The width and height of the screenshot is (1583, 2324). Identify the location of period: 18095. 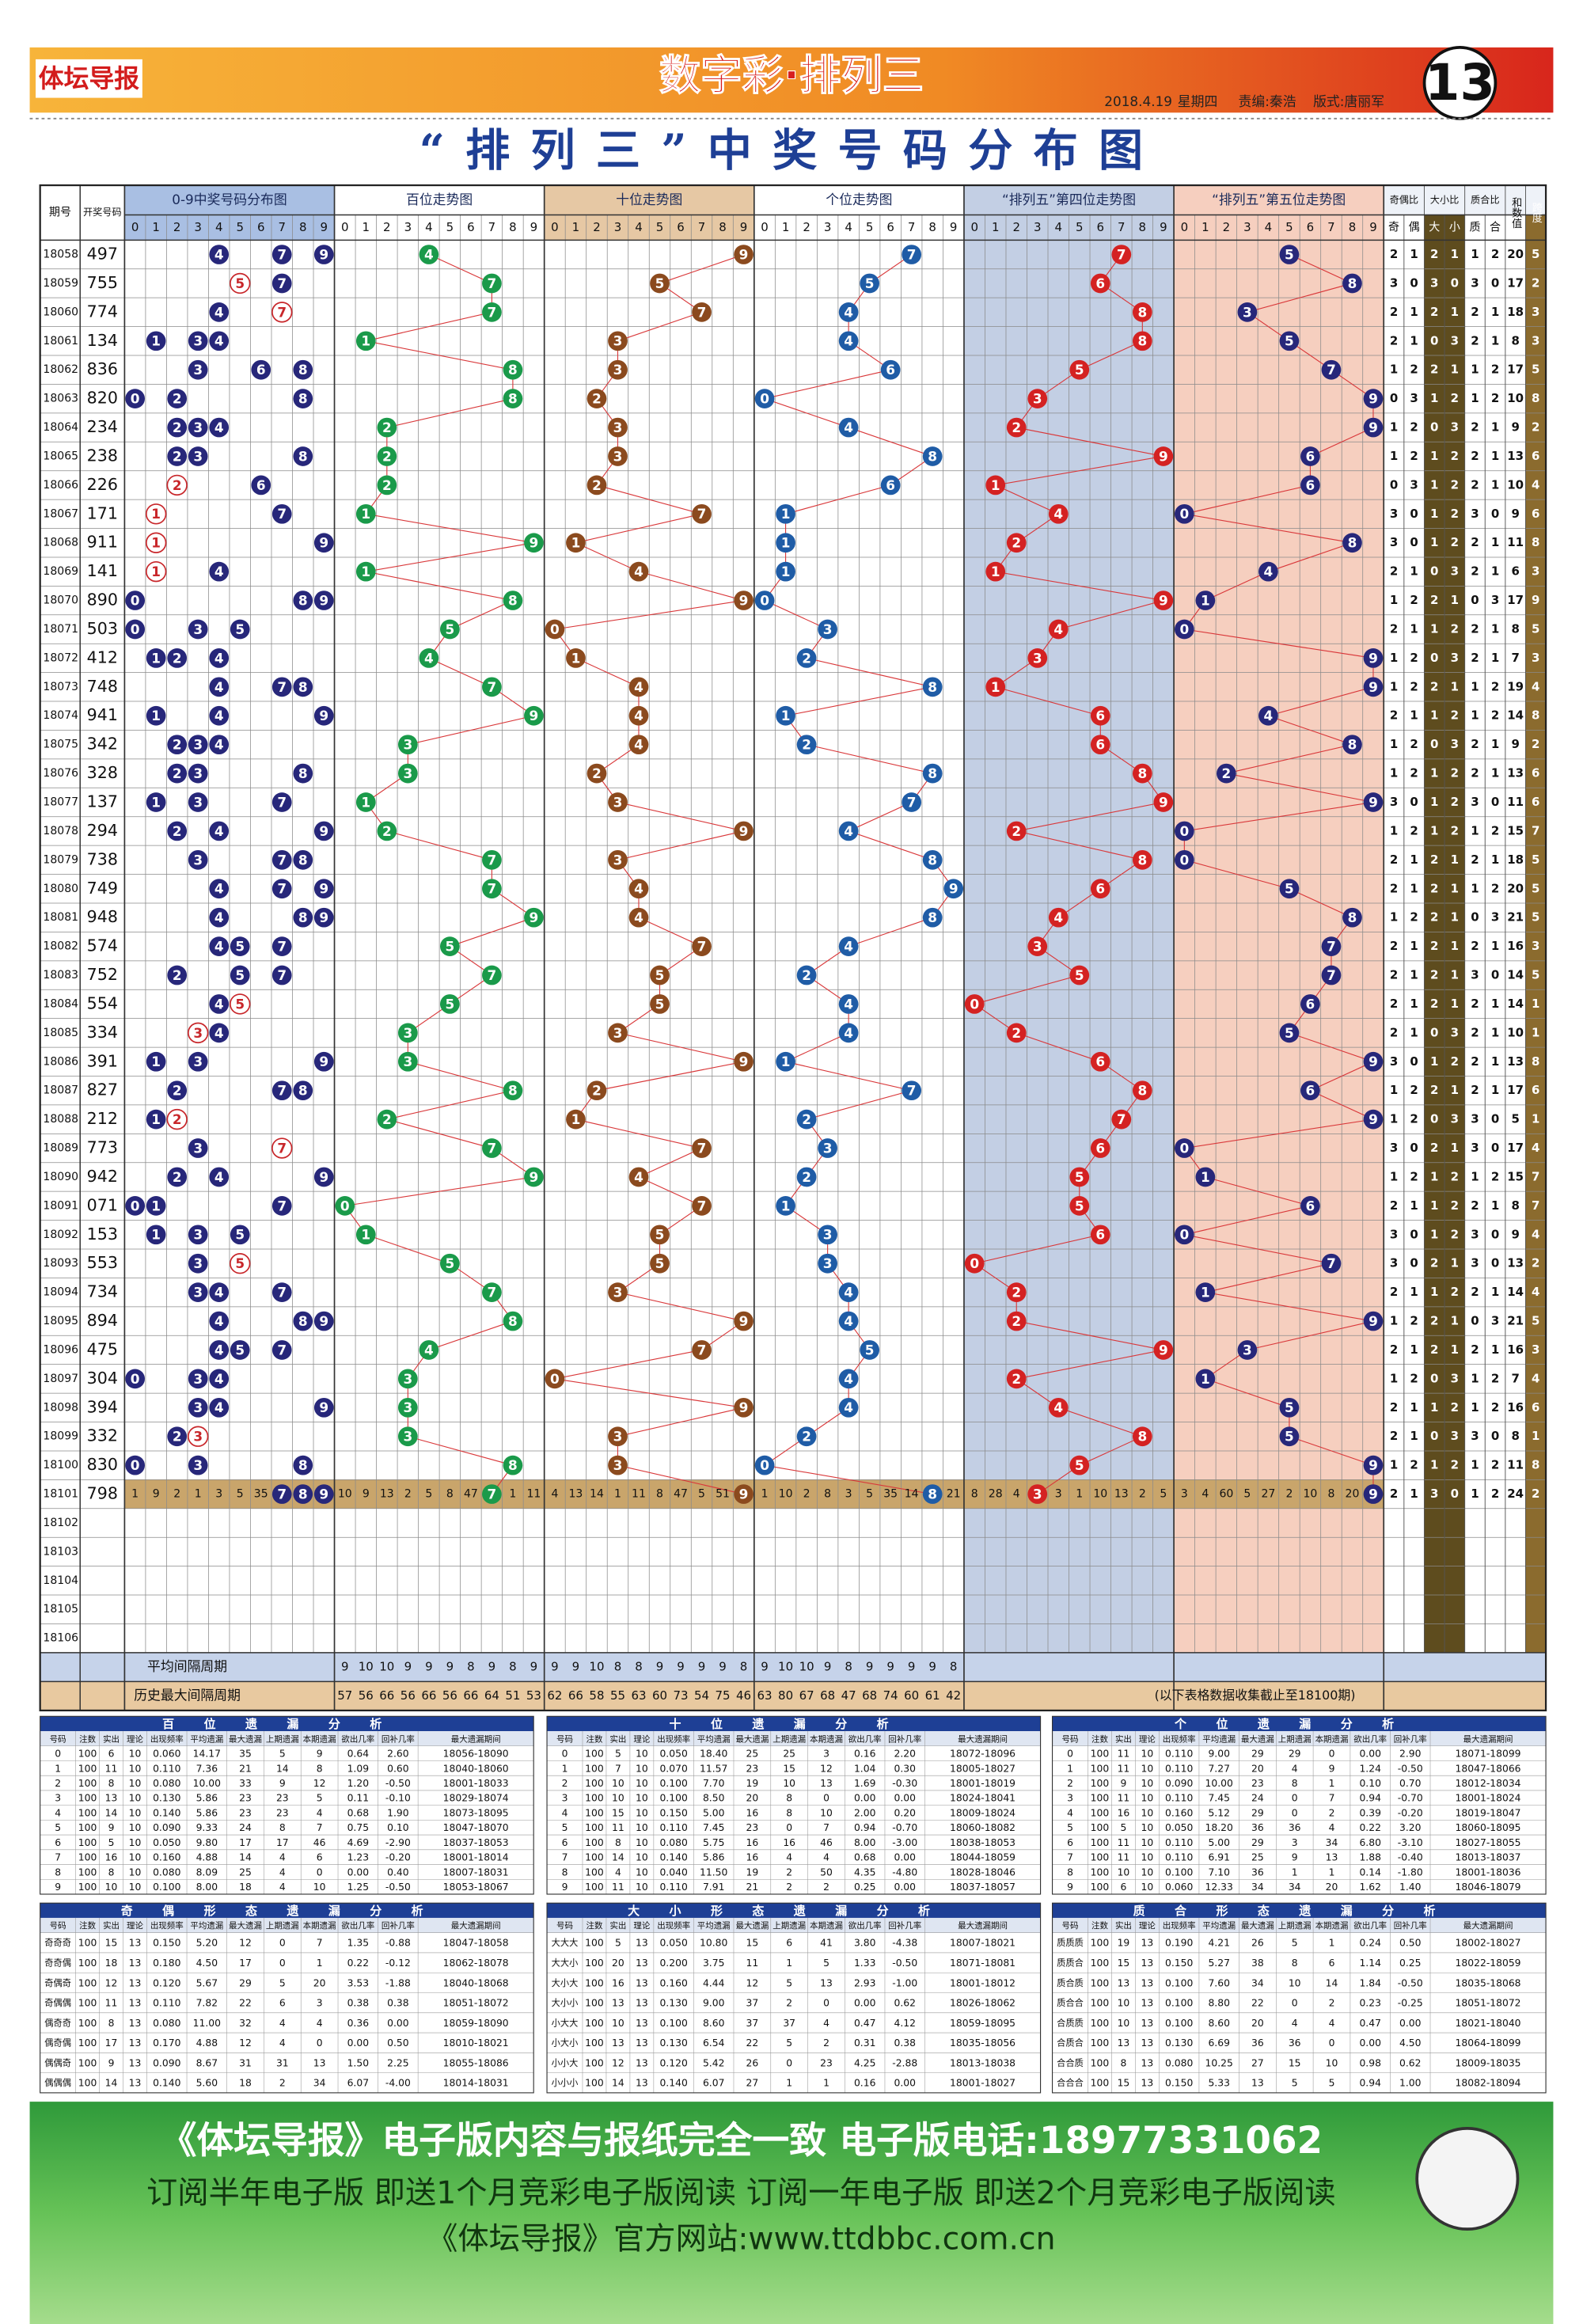
(60, 1321).